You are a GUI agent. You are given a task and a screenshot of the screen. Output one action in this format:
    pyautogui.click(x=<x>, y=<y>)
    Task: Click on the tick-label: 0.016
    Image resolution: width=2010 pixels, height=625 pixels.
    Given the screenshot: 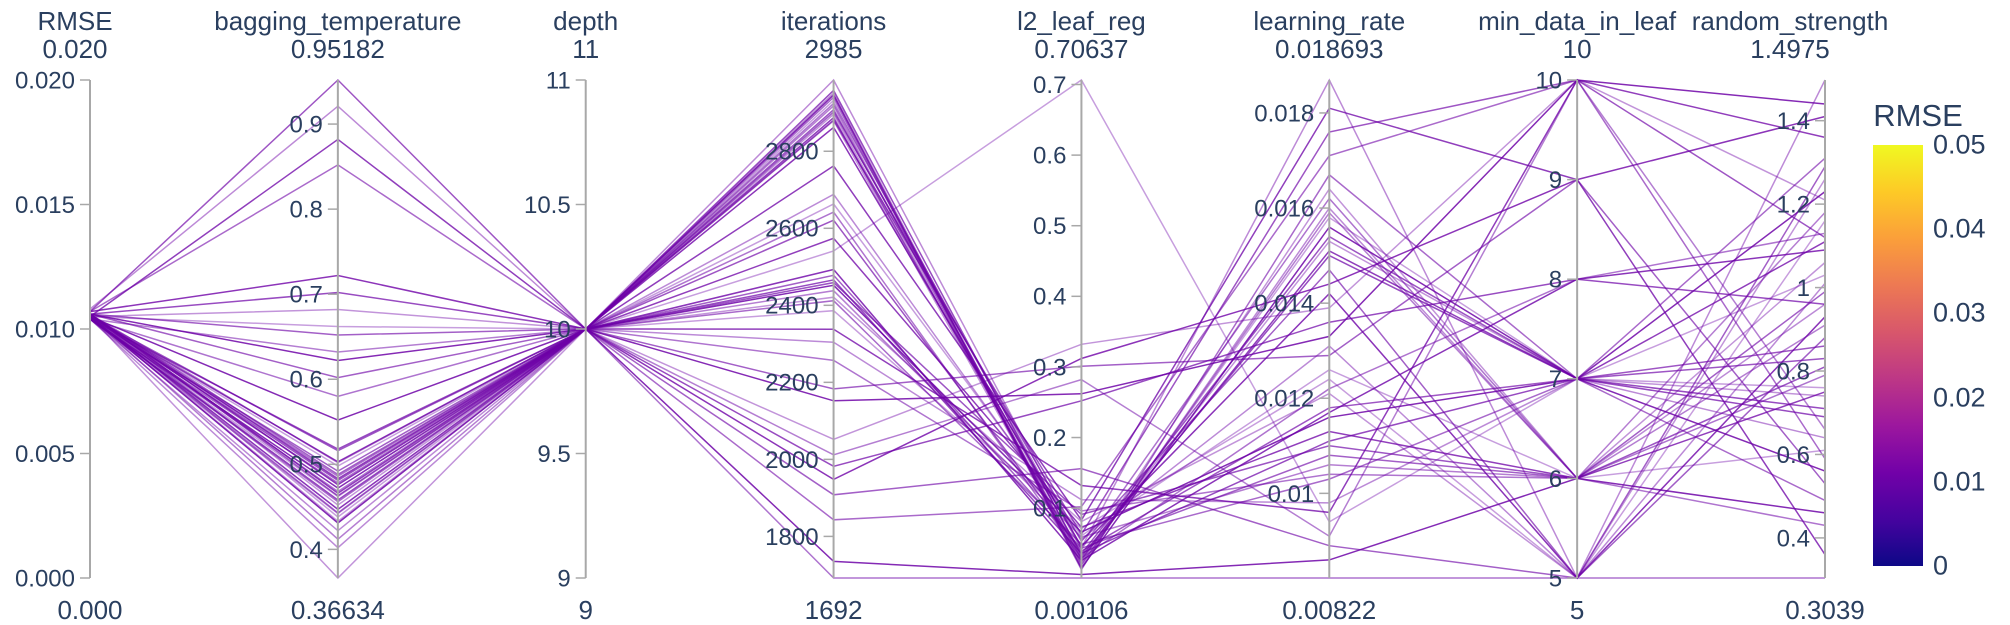 What is the action you would take?
    pyautogui.click(x=1284, y=208)
    